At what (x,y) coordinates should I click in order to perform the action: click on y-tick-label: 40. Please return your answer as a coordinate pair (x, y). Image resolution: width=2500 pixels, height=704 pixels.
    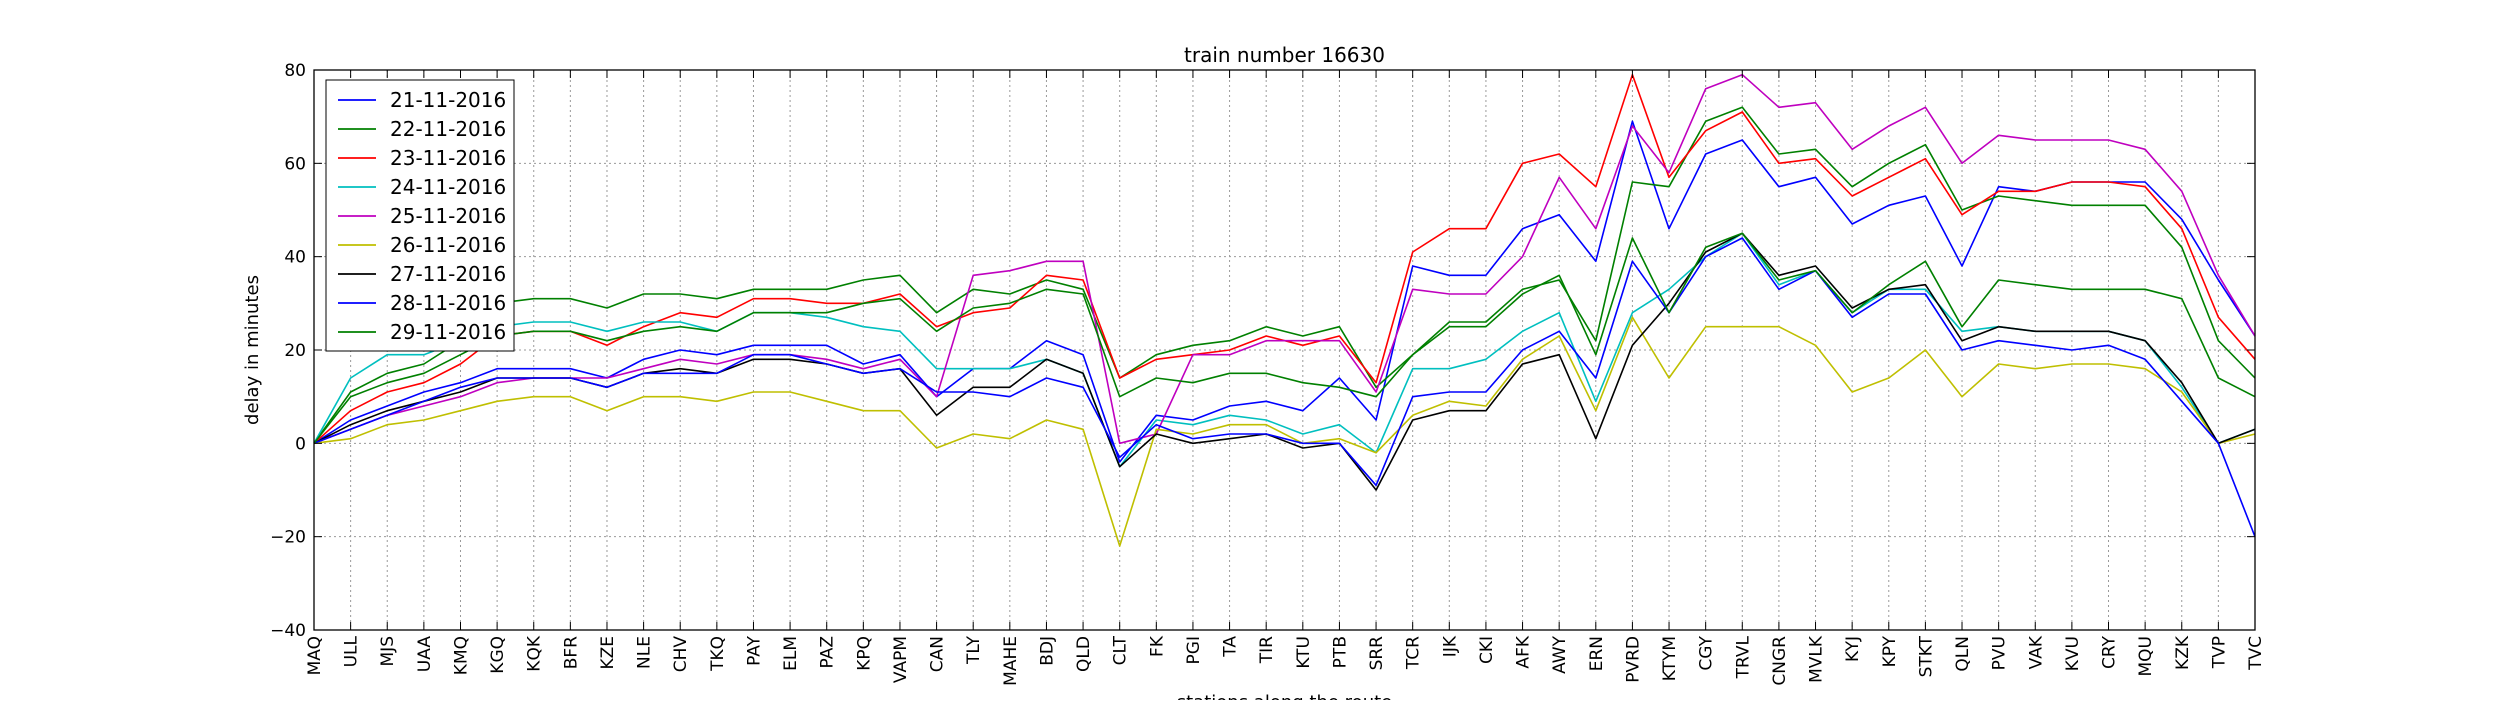
    Looking at the image, I should click on (295, 258).